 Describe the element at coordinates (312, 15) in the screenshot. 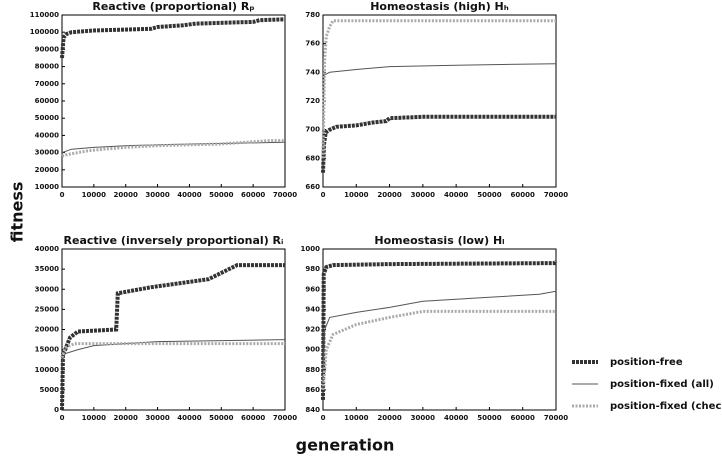

I see `y-tick-label: 780` at that location.